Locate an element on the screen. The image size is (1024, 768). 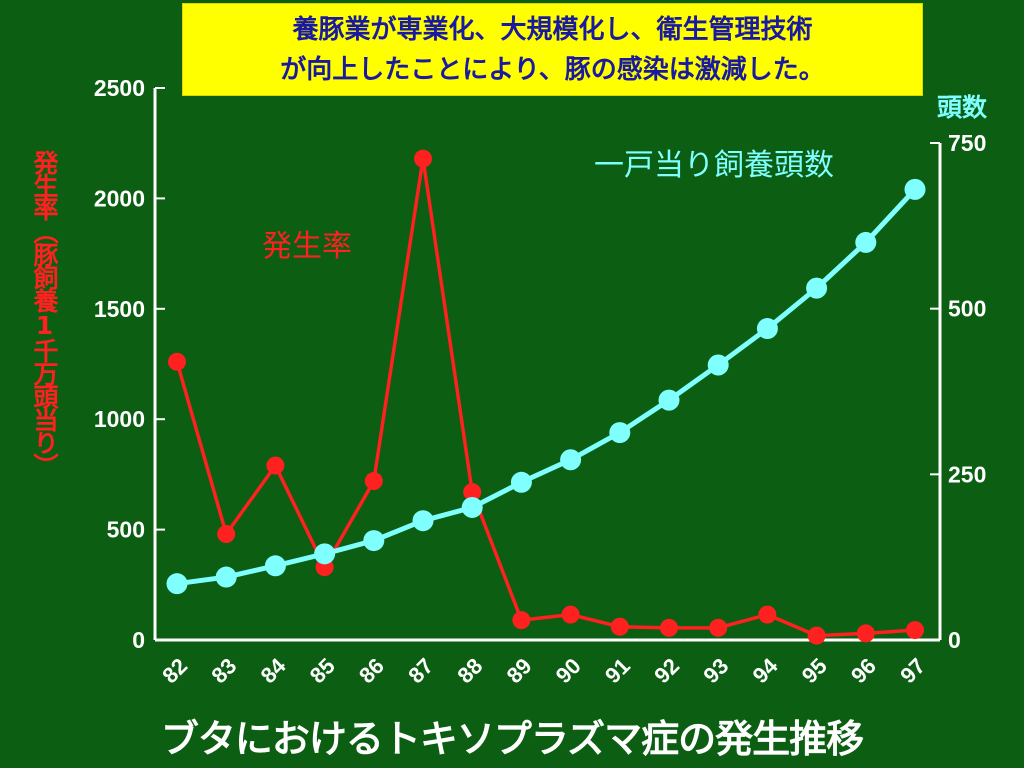
x-tick-label: 89 is located at coordinates (519, 670).